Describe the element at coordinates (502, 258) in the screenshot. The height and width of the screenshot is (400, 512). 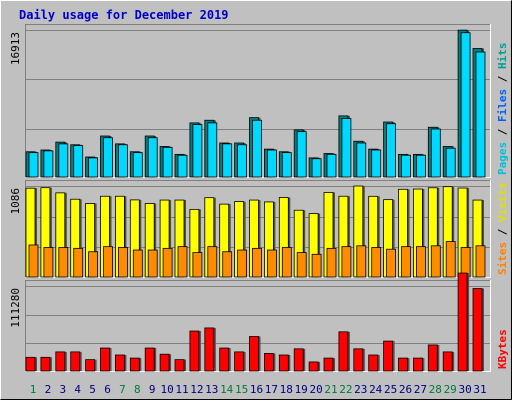
I see `legend-part: Sites` at that location.